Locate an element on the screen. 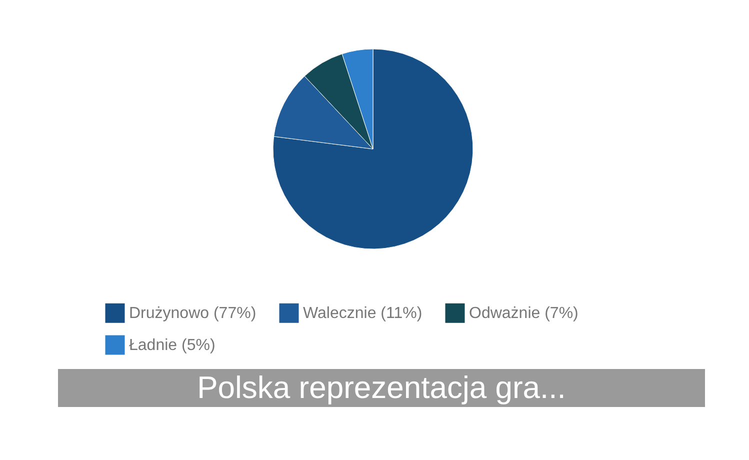  legend-label: Walecznie (11%) is located at coordinates (362, 313).